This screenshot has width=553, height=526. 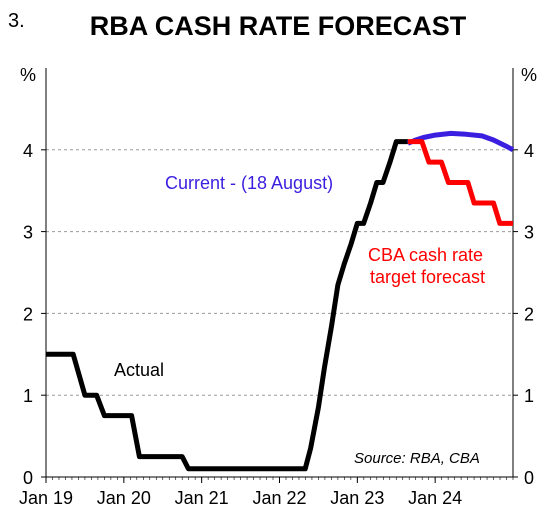 What do you see at coordinates (435, 498) in the screenshot?
I see `x-tick-label-2024: Jan 24` at bounding box center [435, 498].